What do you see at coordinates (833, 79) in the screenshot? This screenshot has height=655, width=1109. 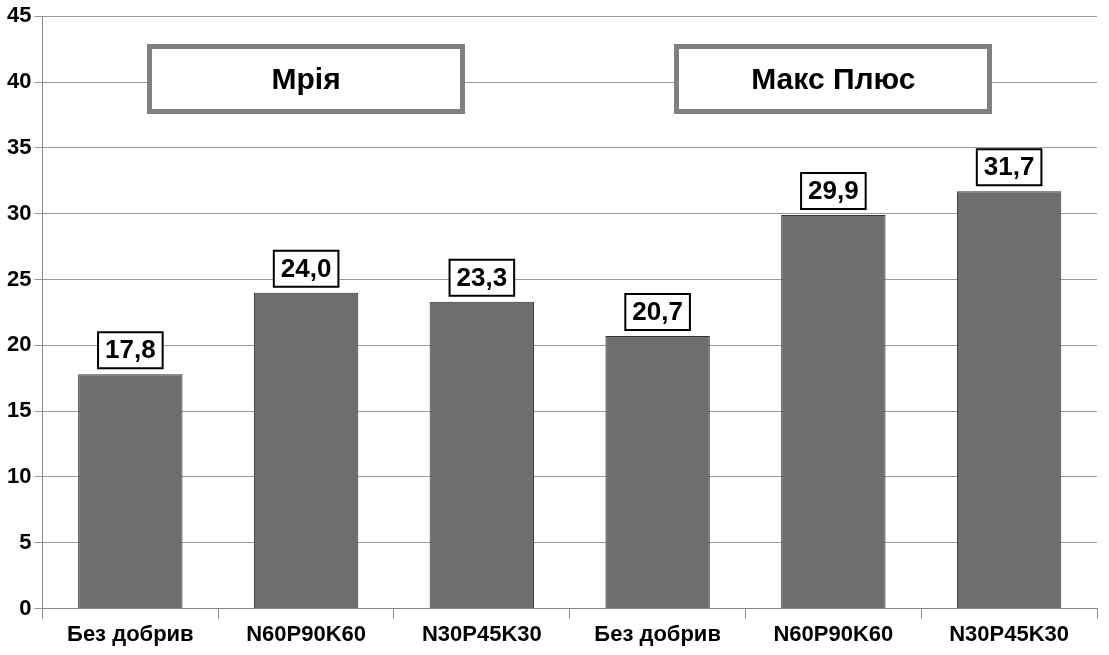 I see `caption-box: Макс Плюс` at bounding box center [833, 79].